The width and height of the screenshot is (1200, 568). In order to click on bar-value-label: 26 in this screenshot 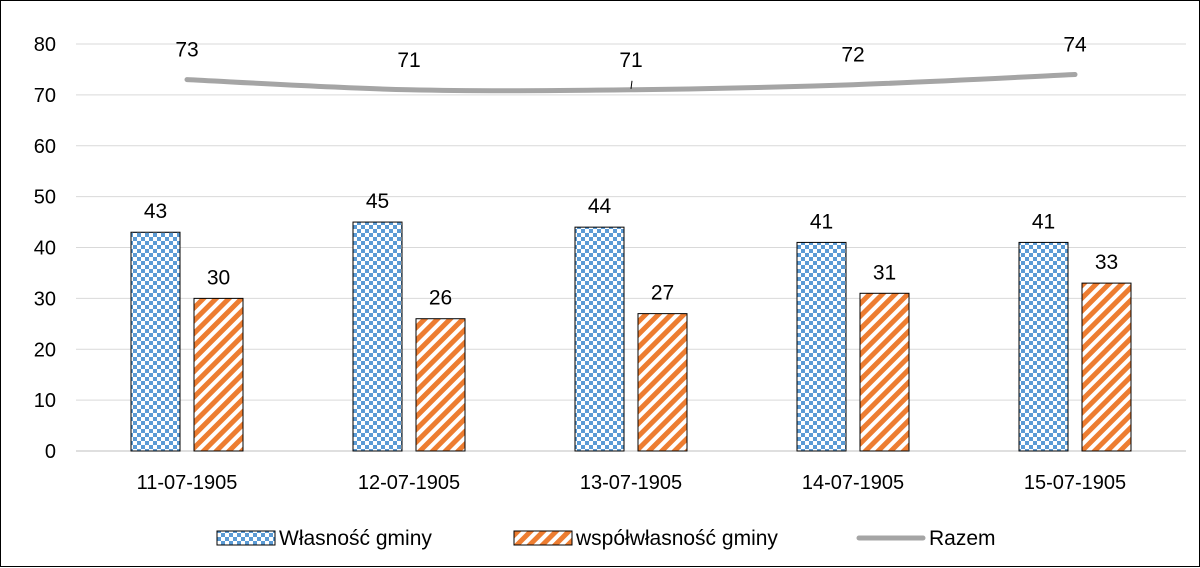, I will do `click(440, 298)`.